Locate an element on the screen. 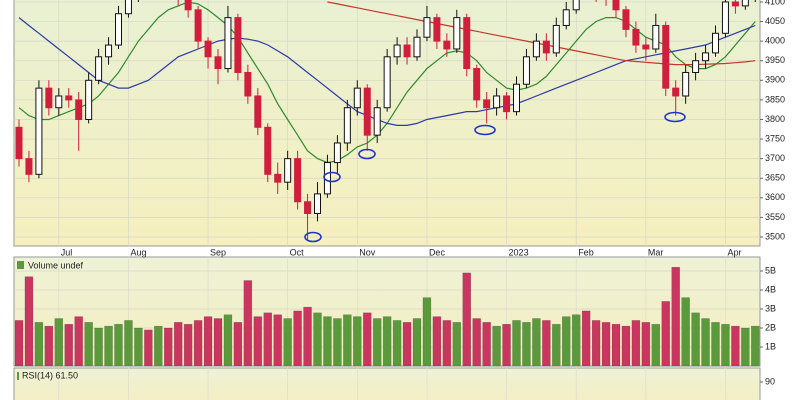  y-tick-label: 1B is located at coordinates (770, 346).